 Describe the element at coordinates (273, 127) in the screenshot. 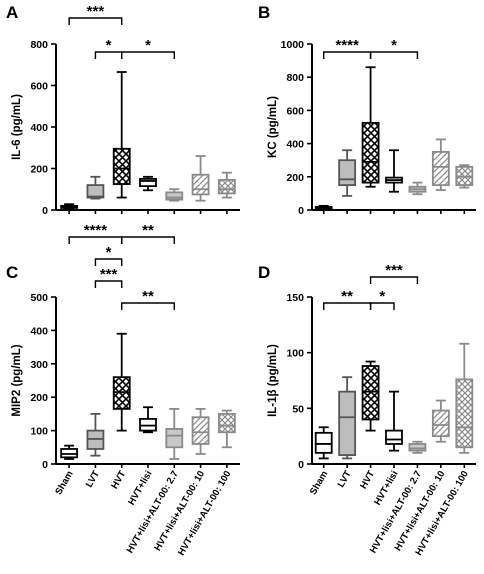

I see `y-axis-label: KC (pg/mL)` at that location.